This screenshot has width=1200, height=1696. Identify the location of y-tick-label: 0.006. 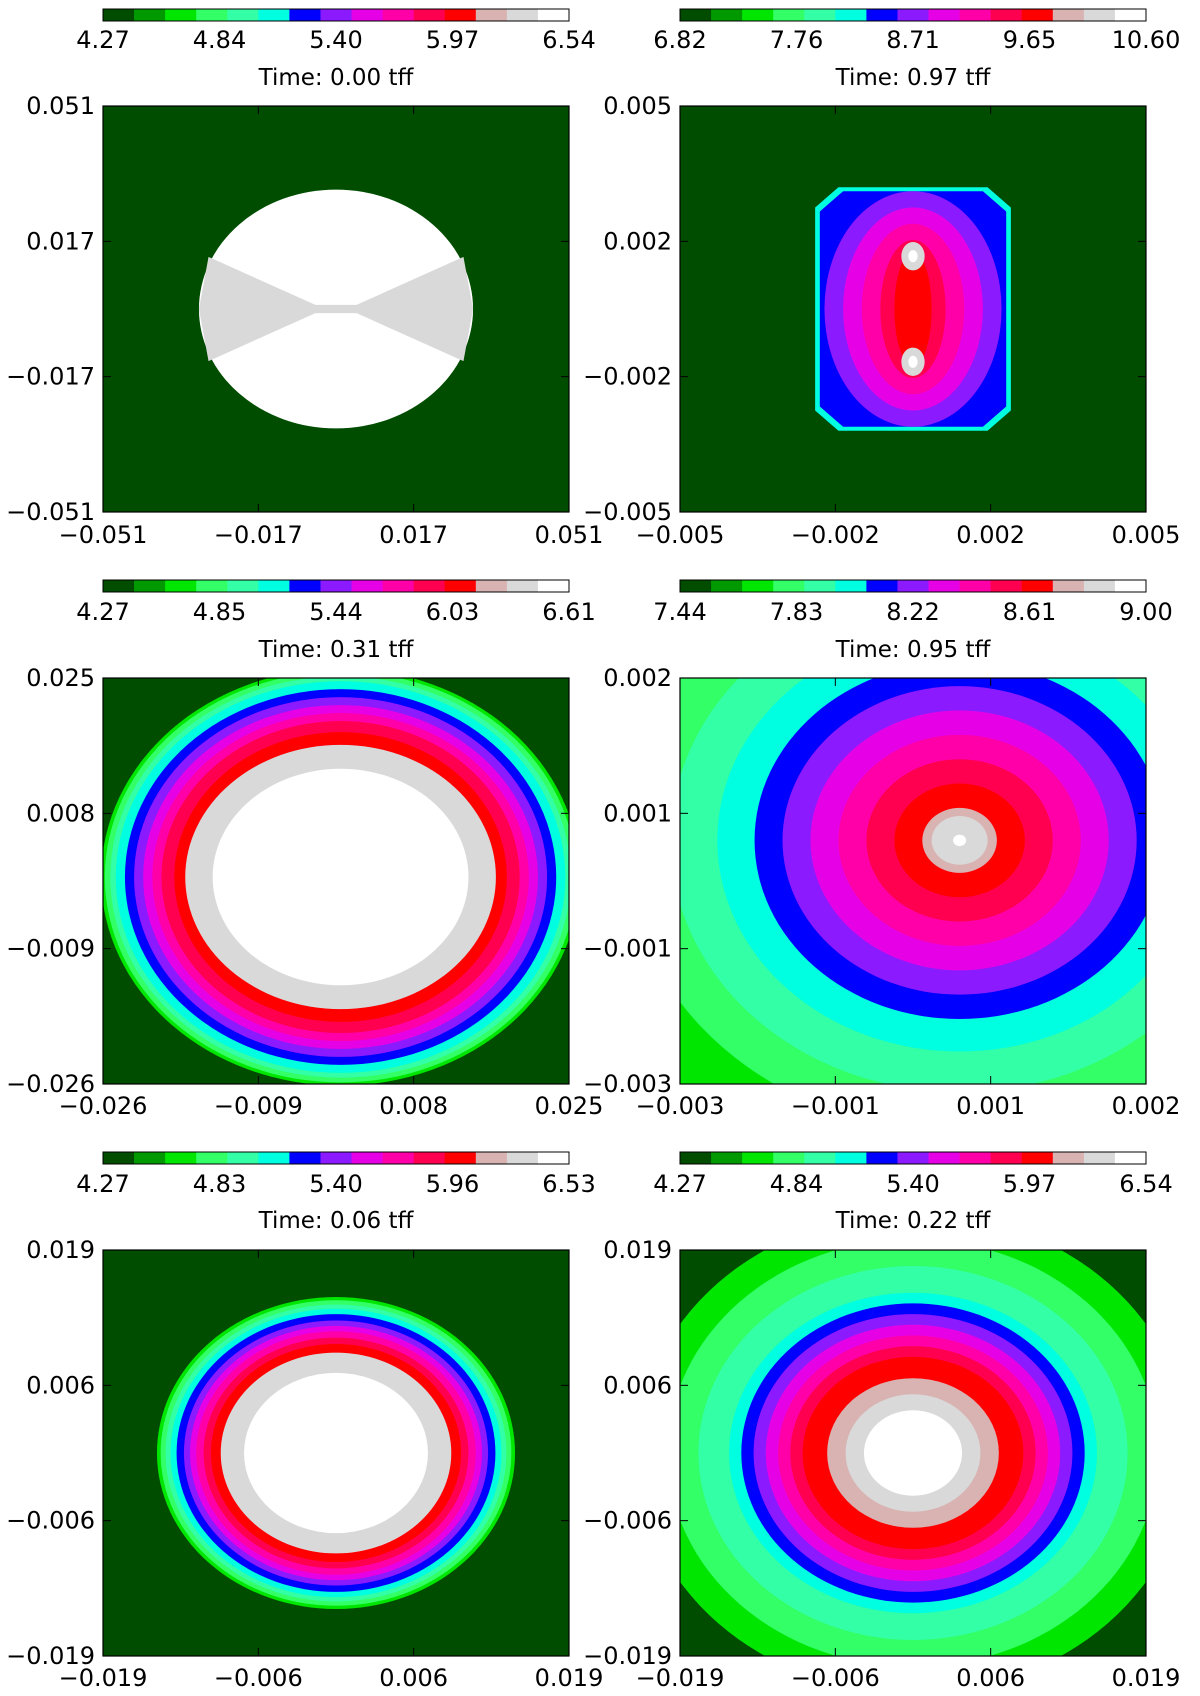
(60, 1385).